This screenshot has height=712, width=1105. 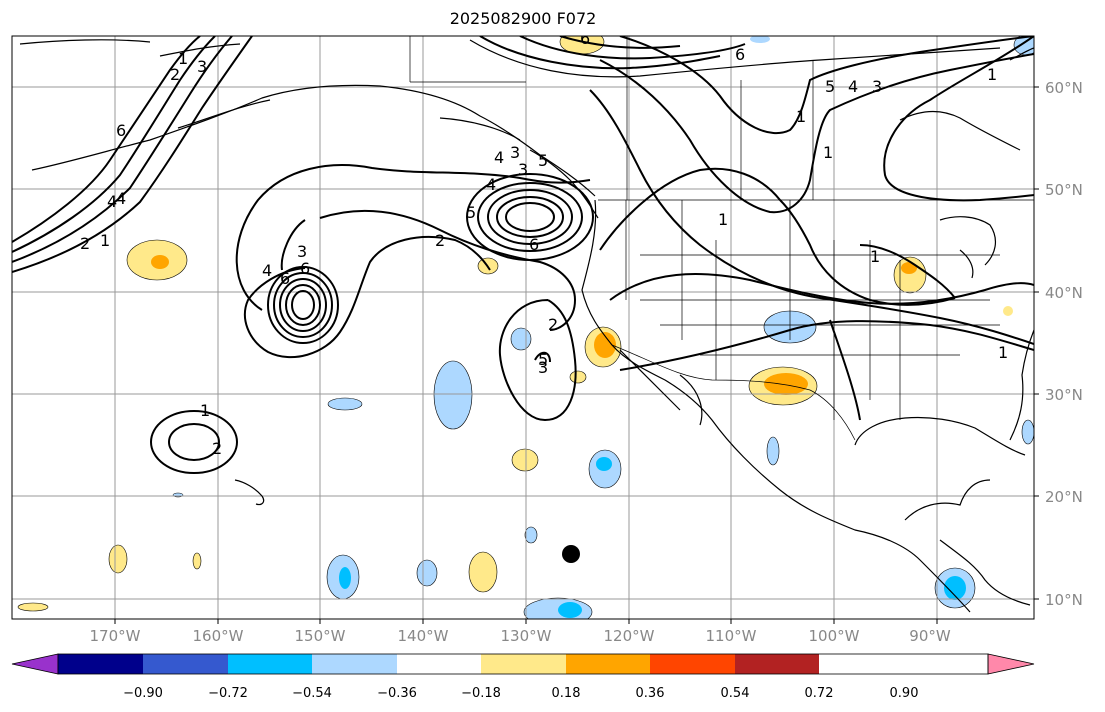 I want to click on lat-label: 20°N, so click(x=1064, y=497).